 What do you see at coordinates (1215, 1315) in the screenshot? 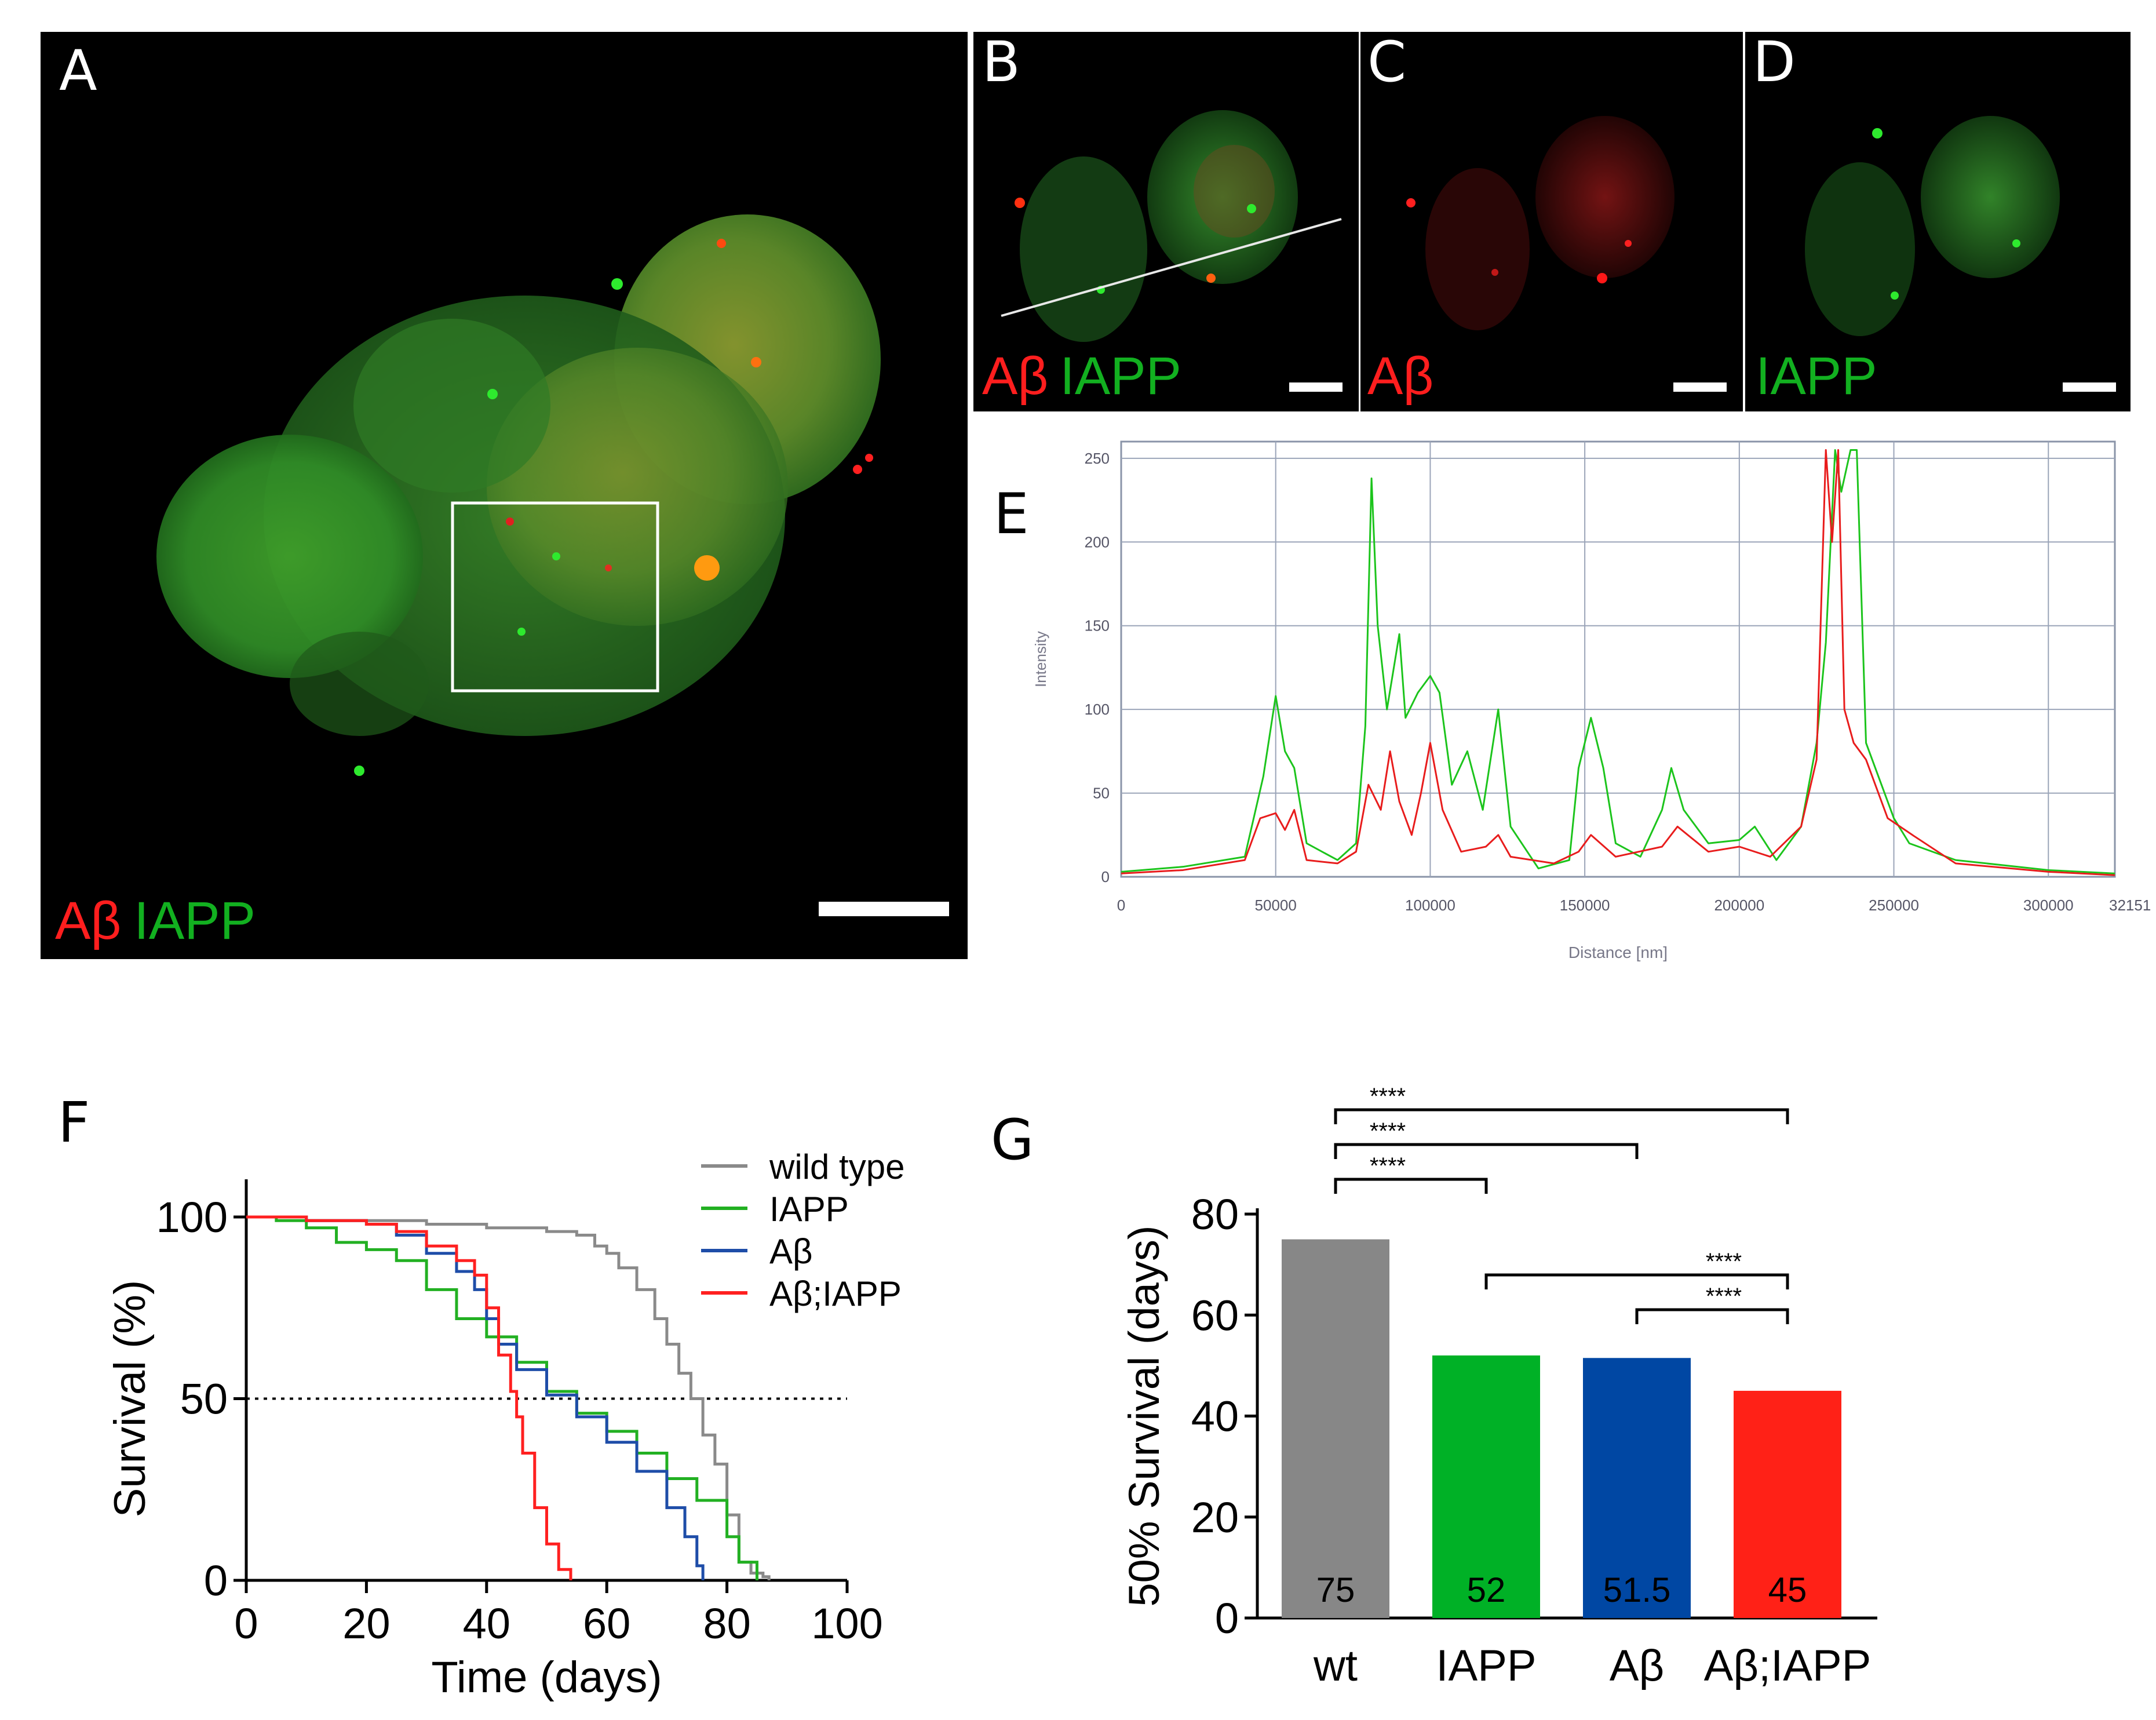
I see `y-tick-label: 60` at bounding box center [1215, 1315].